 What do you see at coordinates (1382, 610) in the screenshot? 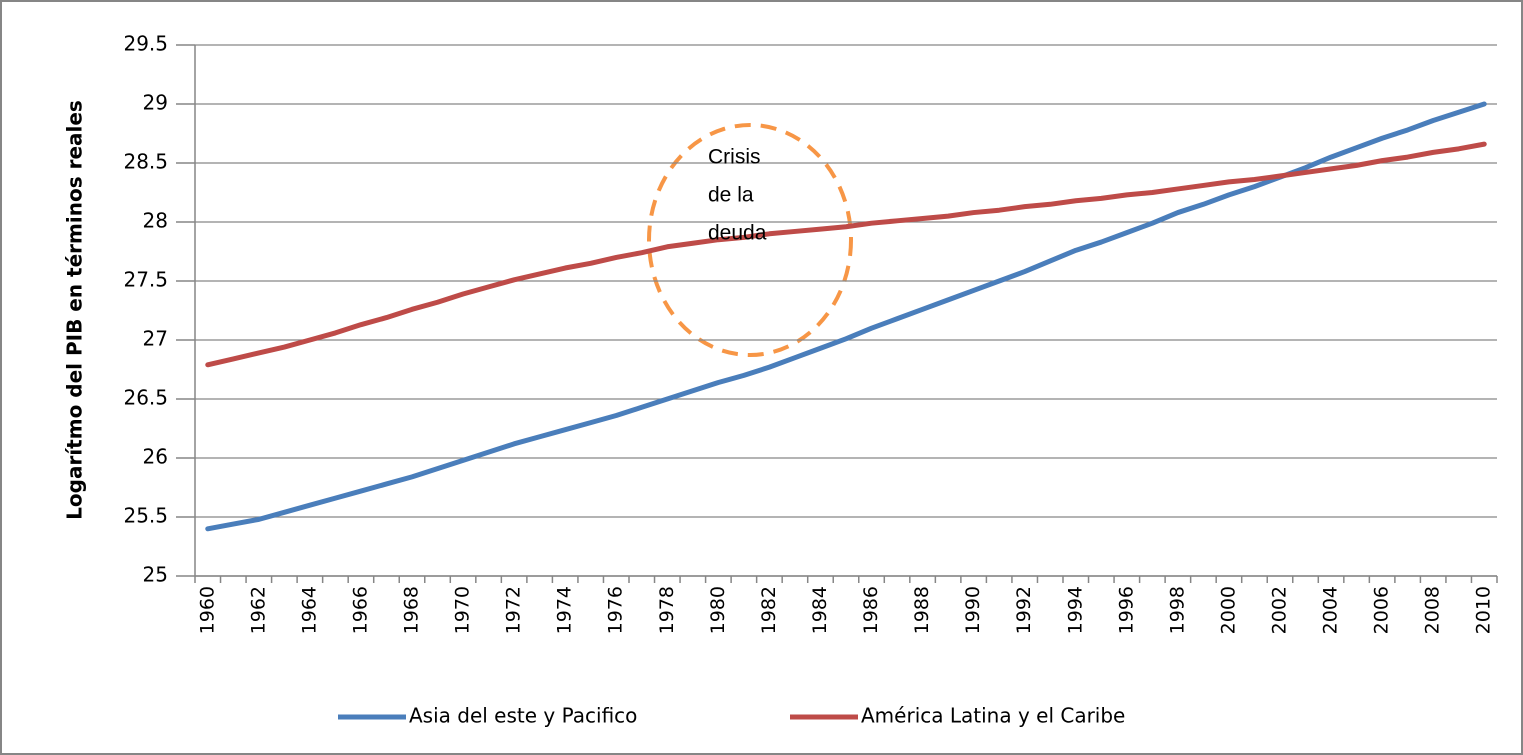
I see `x-tick-label: 2006` at bounding box center [1382, 610].